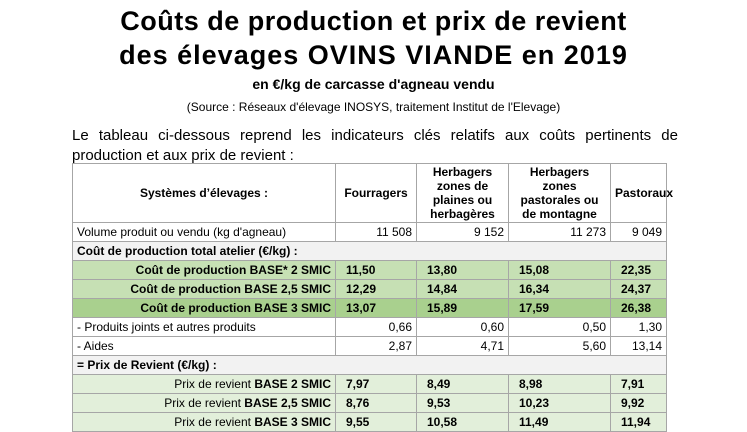  I want to click on cell-value: 7,97, so click(376, 384).